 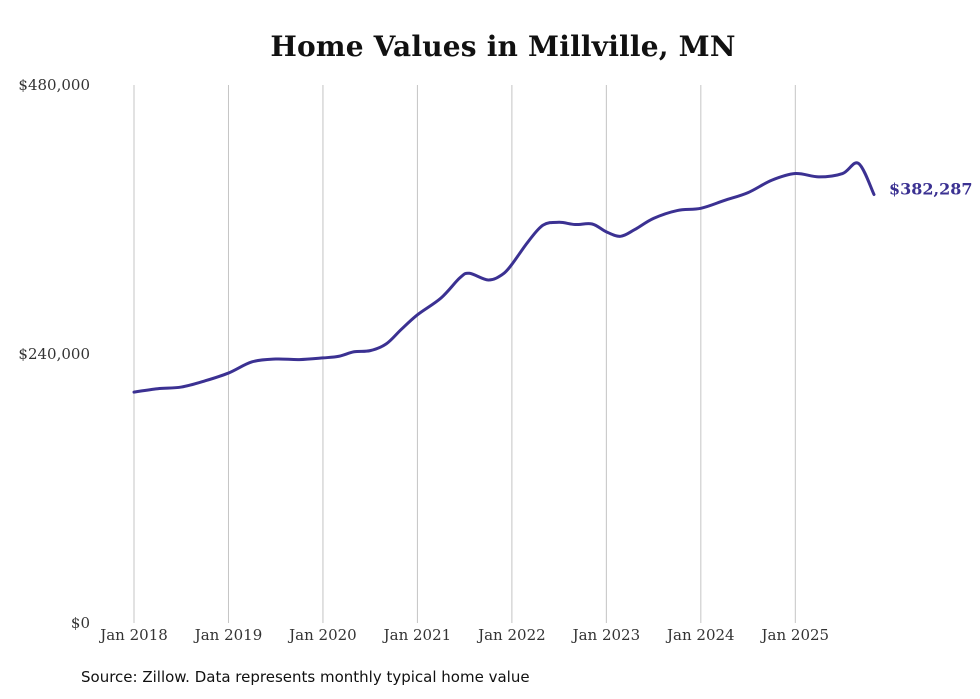 I want to click on x-tick-label: Jan 2024, so click(x=700, y=635).